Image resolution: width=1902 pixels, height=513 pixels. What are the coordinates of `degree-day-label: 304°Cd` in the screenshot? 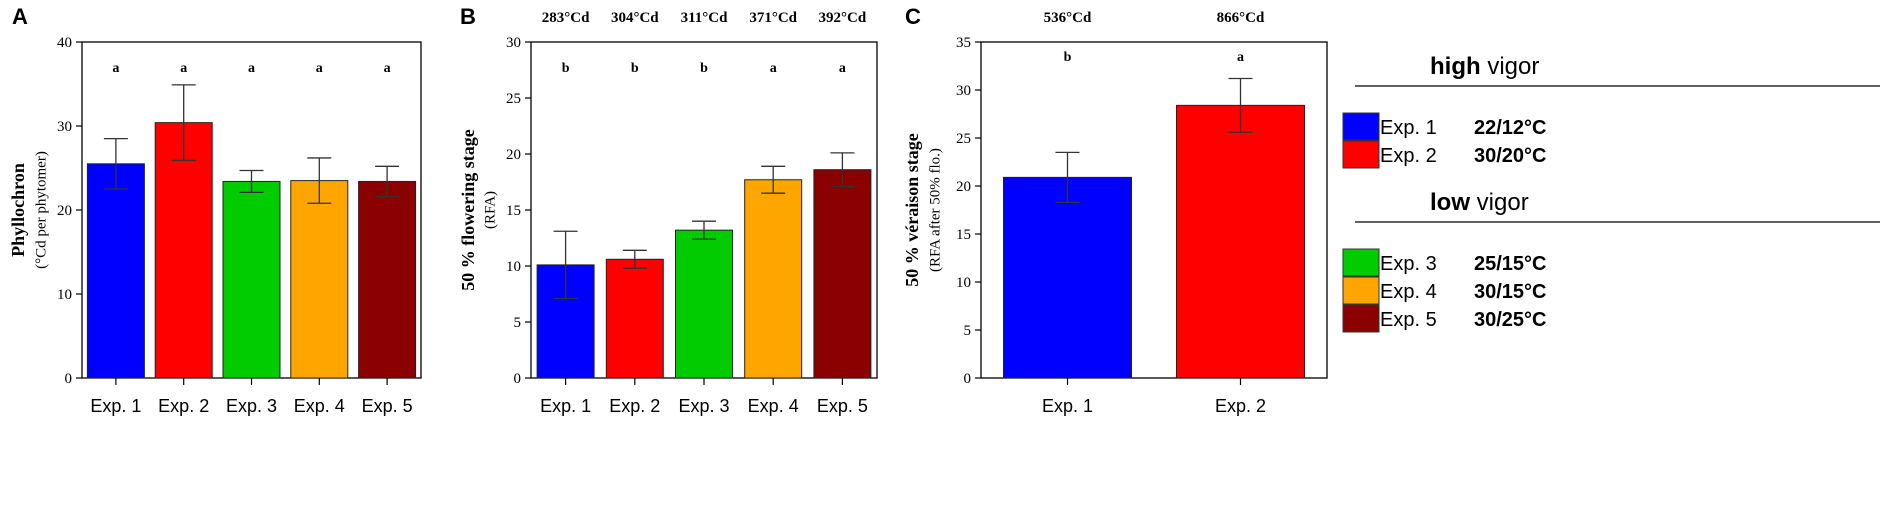 It's located at (635, 18).